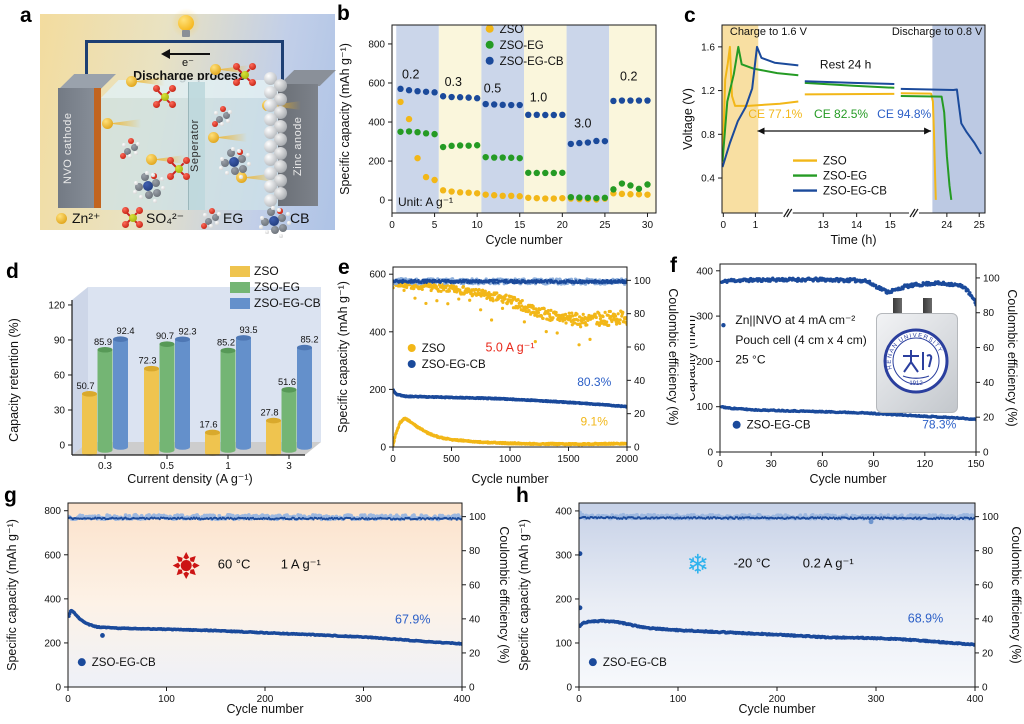 This screenshot has width=1024, height=724. Describe the element at coordinates (280, 180) in the screenshot. I see `zinc-sphere` at that location.